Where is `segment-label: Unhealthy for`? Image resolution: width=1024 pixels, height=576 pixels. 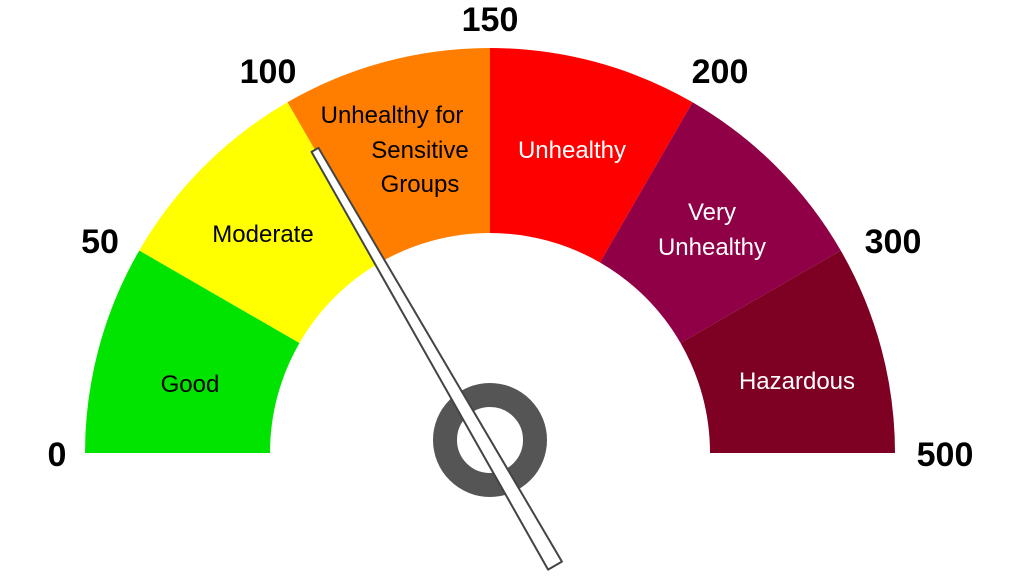
segment-label: Unhealthy for is located at coordinates (392, 115).